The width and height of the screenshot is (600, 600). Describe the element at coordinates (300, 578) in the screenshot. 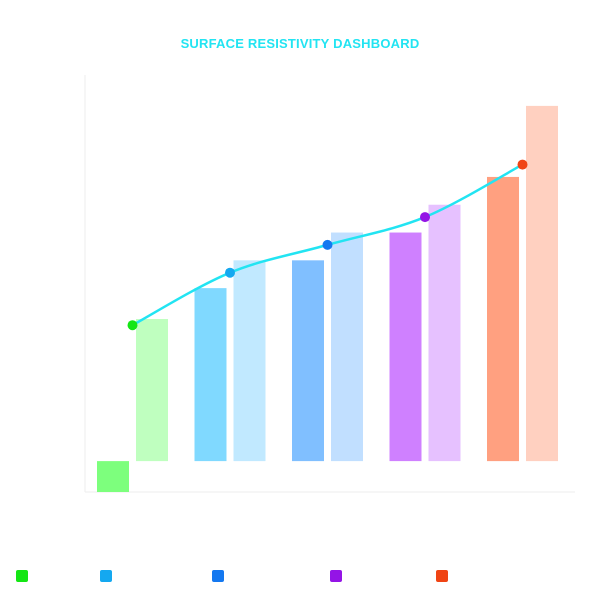

I see `legend` at that location.